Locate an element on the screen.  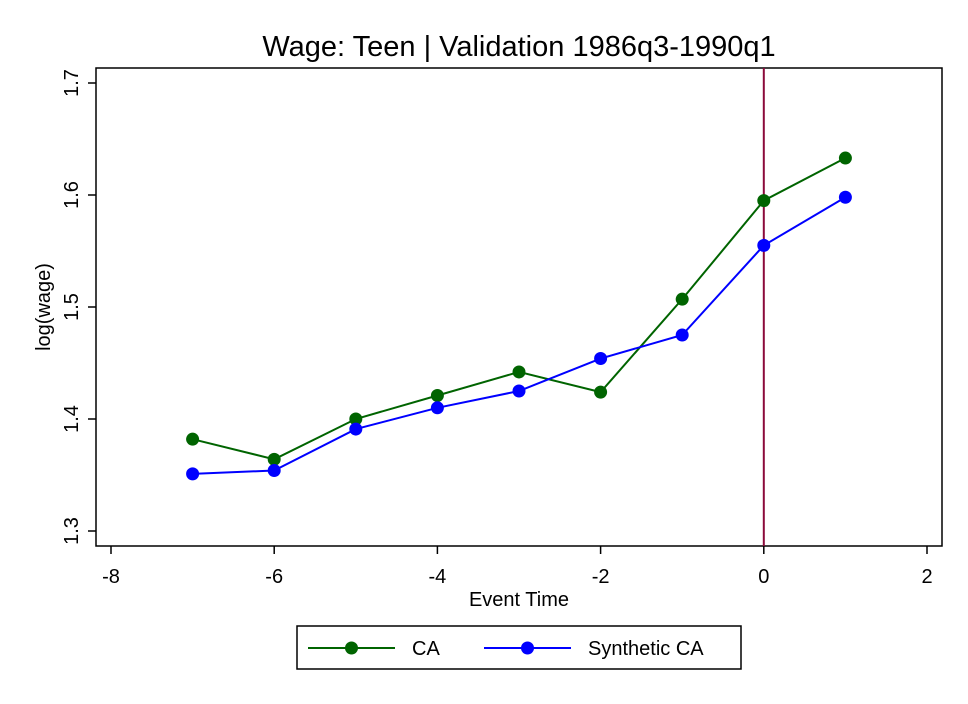
y-tick-label: 1.3 is located at coordinates (72, 531).